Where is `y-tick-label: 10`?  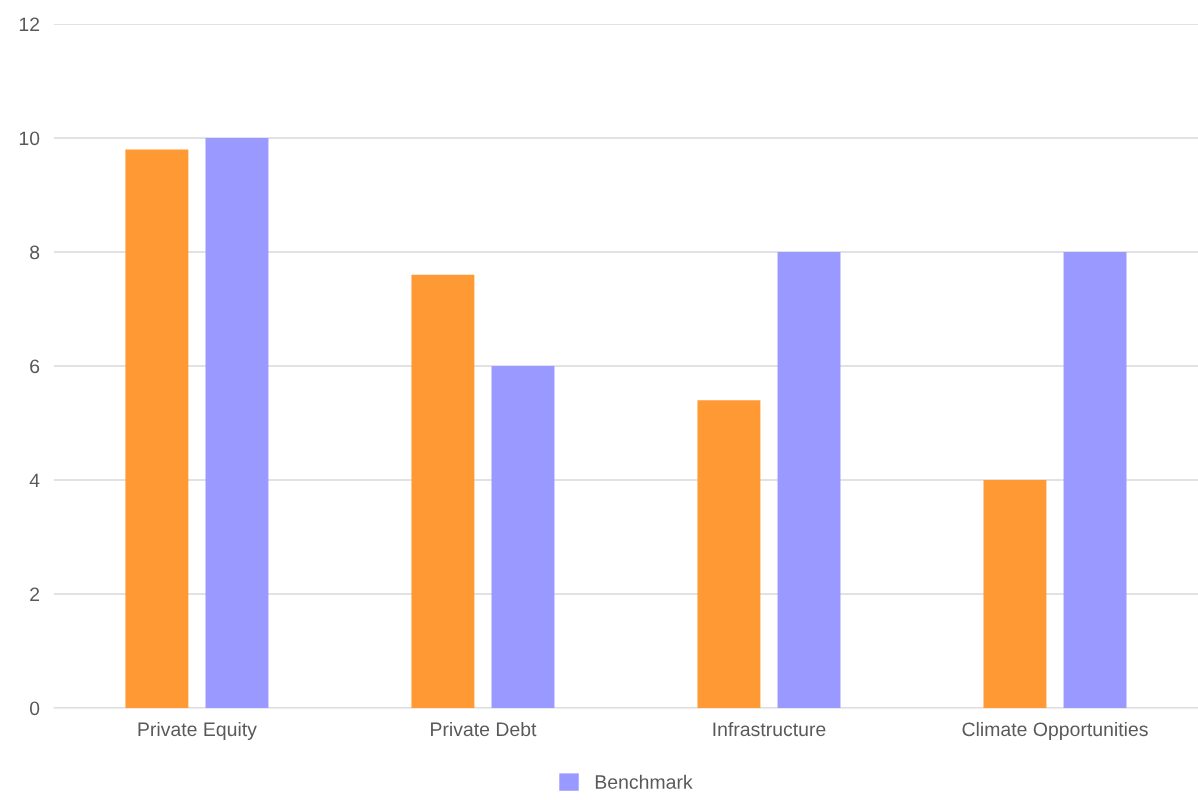 y-tick-label: 10 is located at coordinates (29, 138).